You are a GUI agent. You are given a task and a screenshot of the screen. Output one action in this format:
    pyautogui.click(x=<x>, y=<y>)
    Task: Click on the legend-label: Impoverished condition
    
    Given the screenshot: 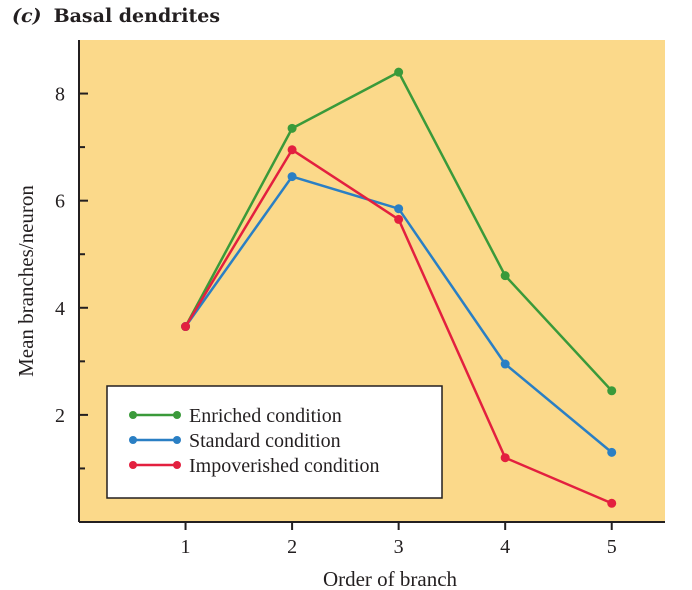 What is the action you would take?
    pyautogui.click(x=284, y=466)
    